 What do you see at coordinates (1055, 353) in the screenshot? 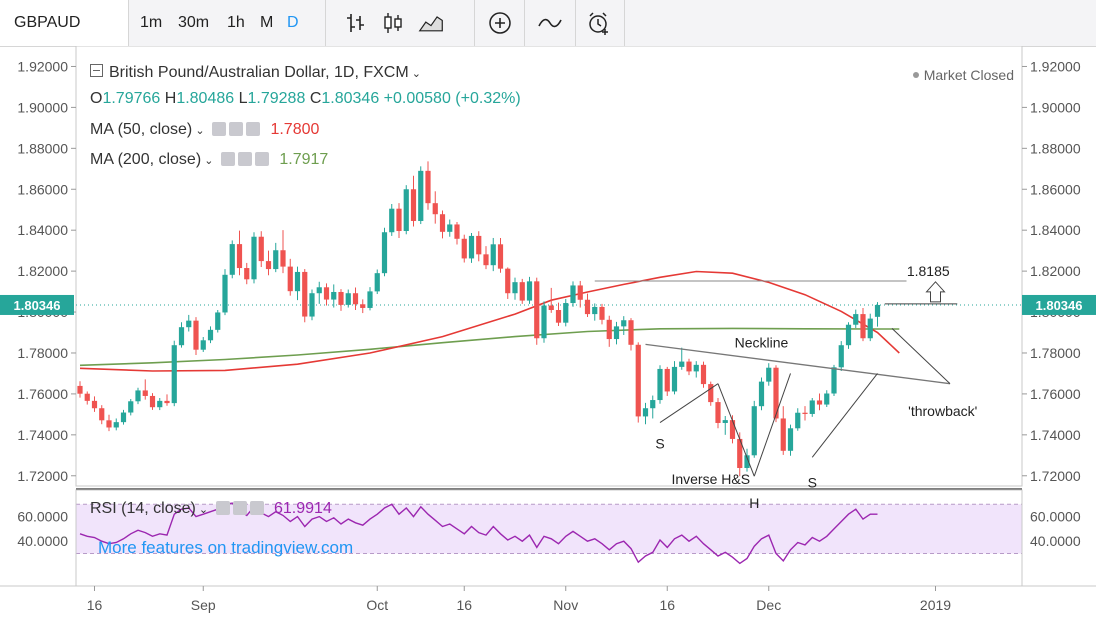
I see `y-tick-label-right: 1.78000` at bounding box center [1055, 353].